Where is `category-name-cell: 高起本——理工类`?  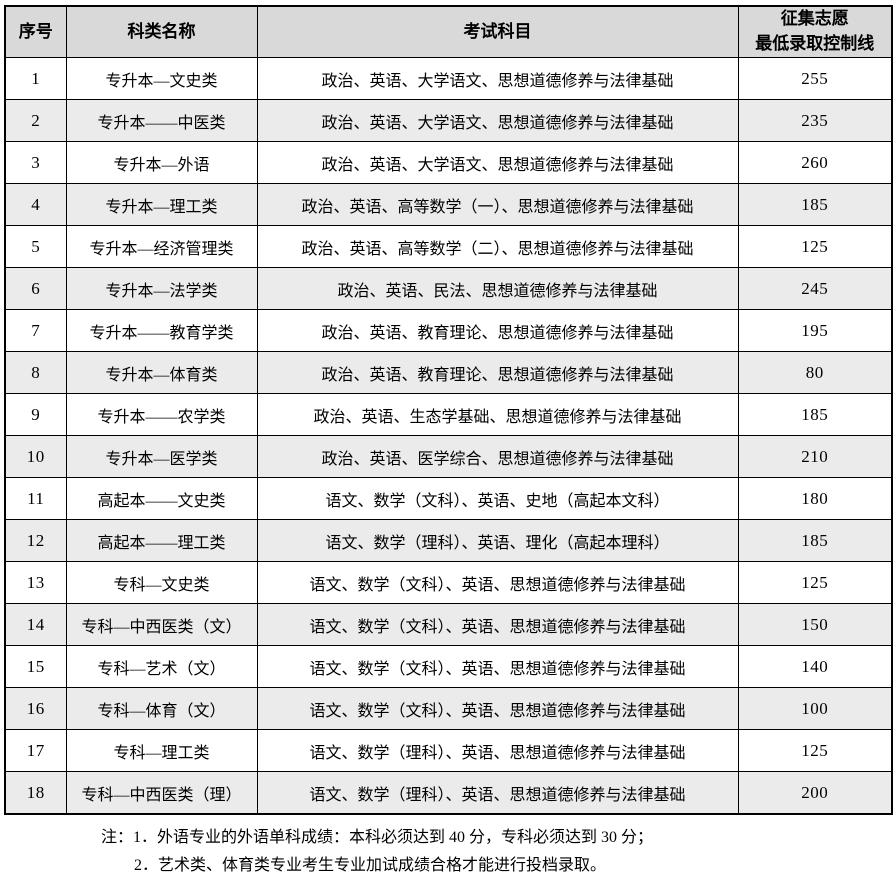 category-name-cell: 高起本——理工类 is located at coordinates (161, 540).